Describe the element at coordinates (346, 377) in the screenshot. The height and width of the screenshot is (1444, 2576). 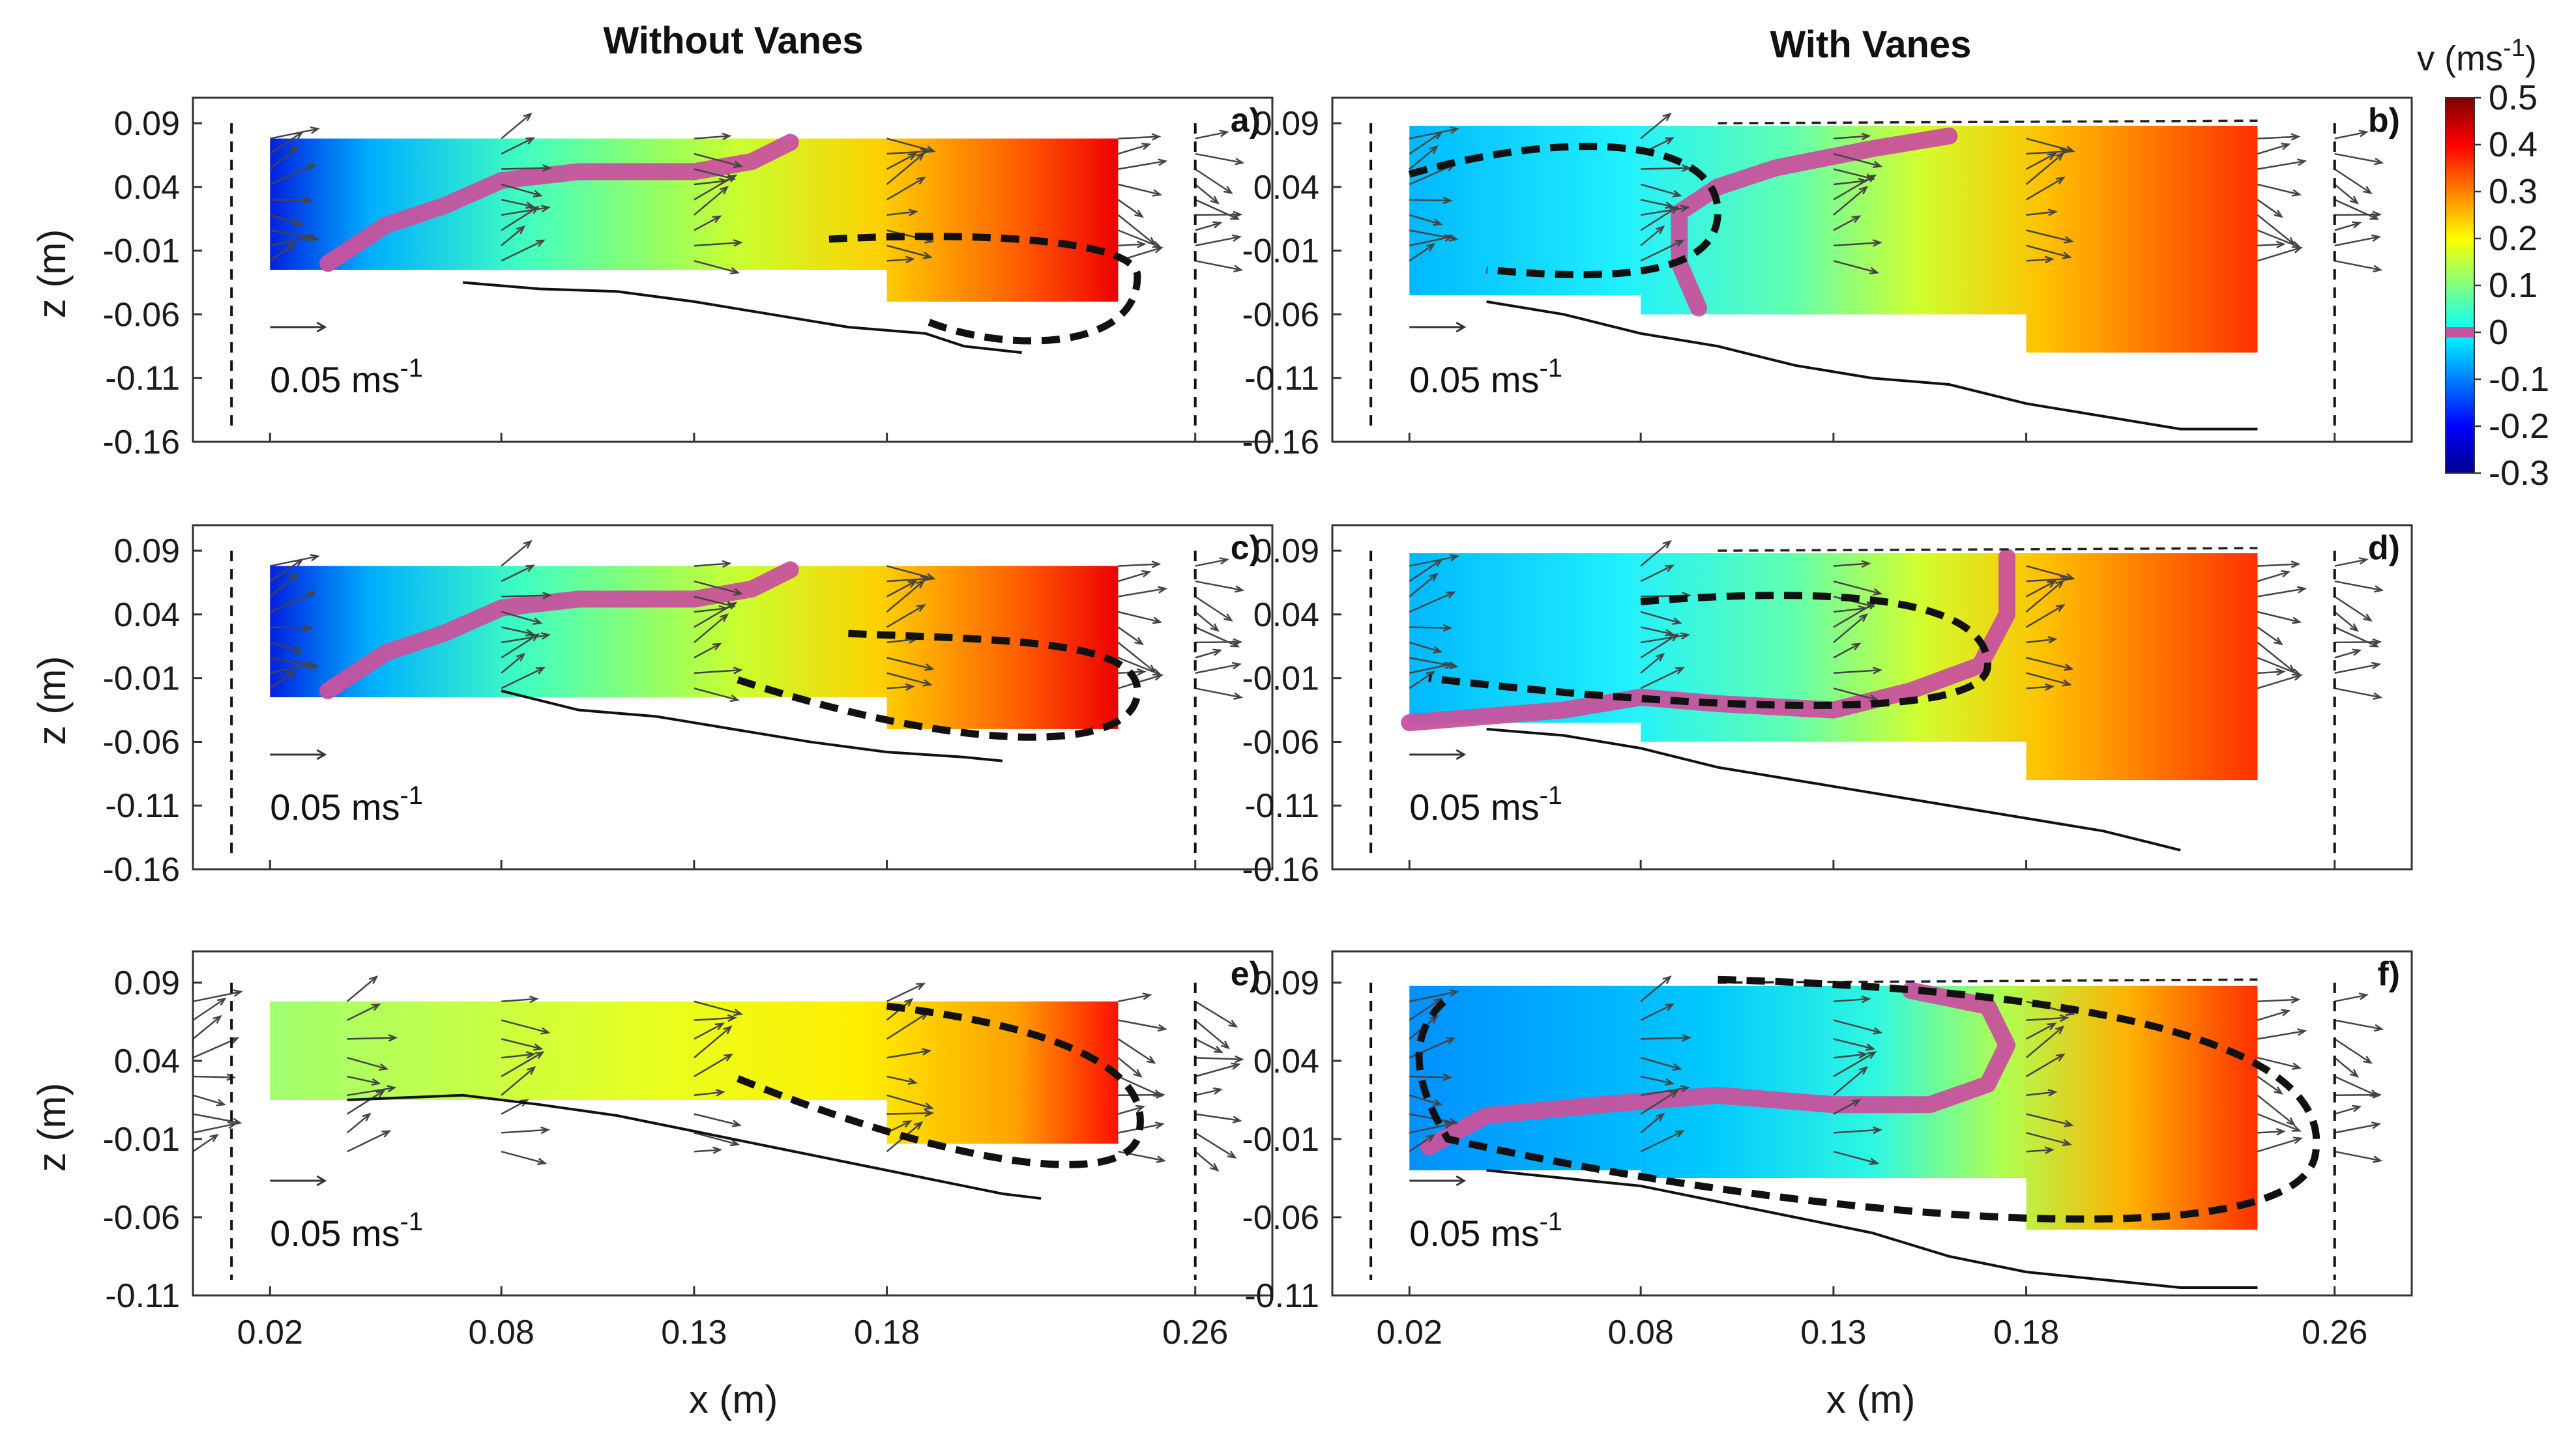
I see `scale-arrow-label: 0.05 ms-1` at that location.